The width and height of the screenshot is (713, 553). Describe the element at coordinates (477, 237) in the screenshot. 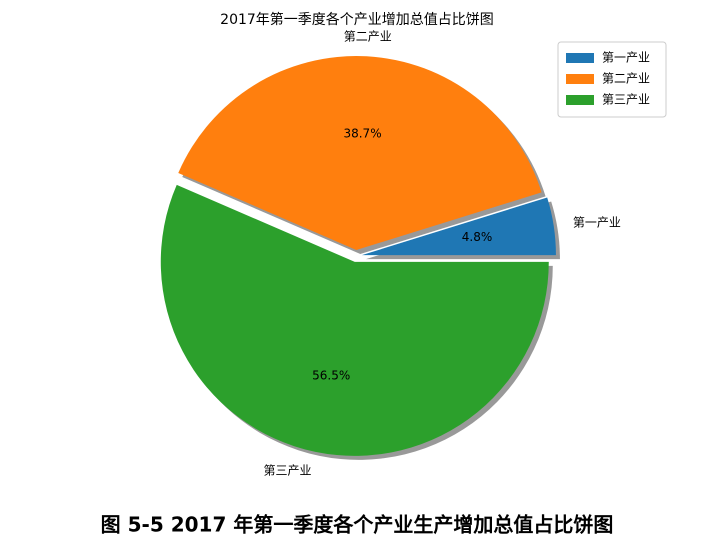

I see `percent-label: 4.8%` at that location.